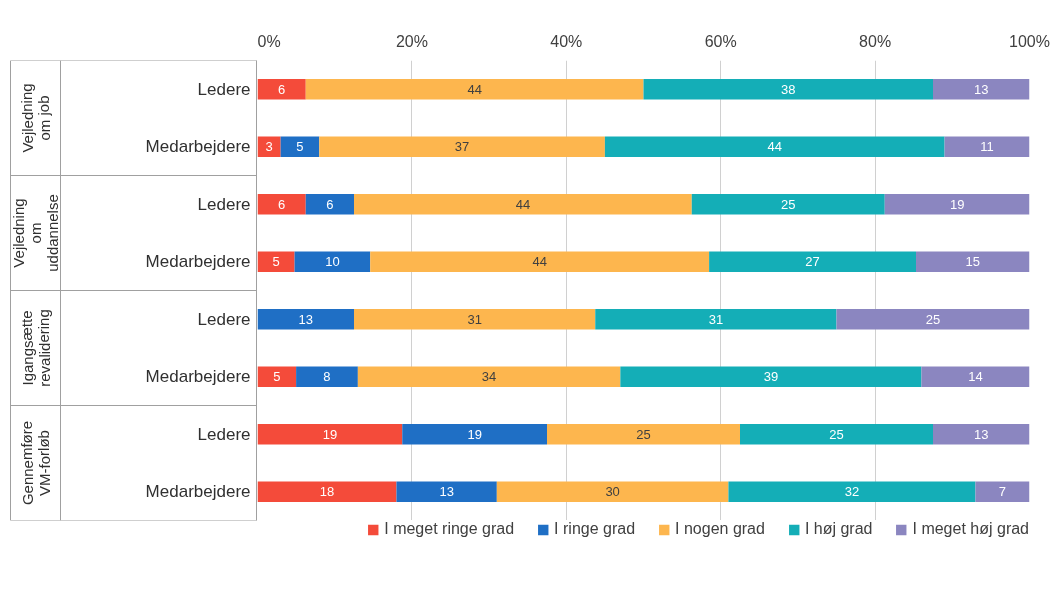 The width and height of the screenshot is (1059, 595). What do you see at coordinates (972, 262) in the screenshot?
I see `data-label: 15` at bounding box center [972, 262].